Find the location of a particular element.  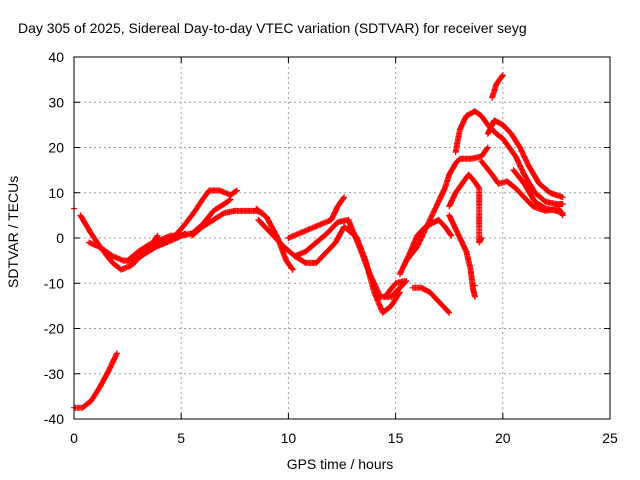

y-tick-label: -10 is located at coordinates (54, 283).